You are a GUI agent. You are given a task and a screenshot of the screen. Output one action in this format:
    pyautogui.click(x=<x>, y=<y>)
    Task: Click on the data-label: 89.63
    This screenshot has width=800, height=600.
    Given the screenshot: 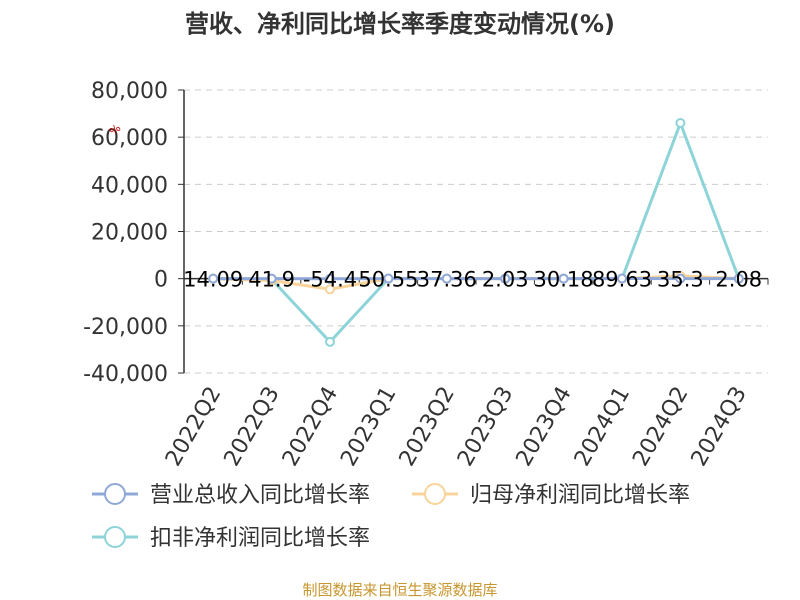 What is the action you would take?
    pyautogui.click(x=622, y=280)
    